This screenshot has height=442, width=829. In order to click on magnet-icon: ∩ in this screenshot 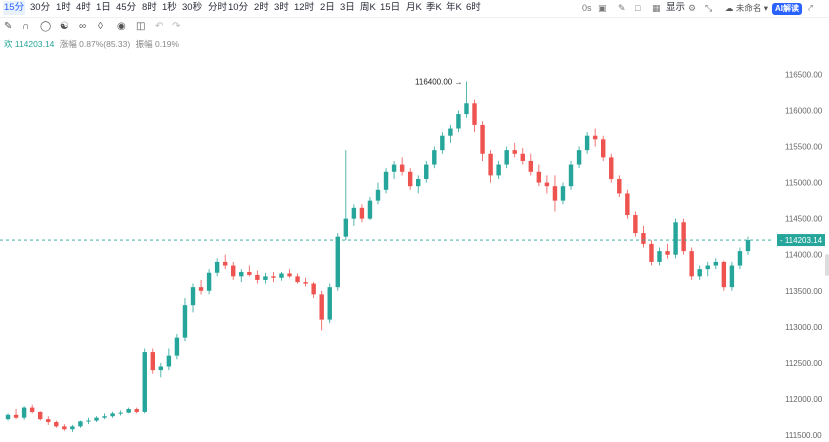, I will do `click(26, 26)`.